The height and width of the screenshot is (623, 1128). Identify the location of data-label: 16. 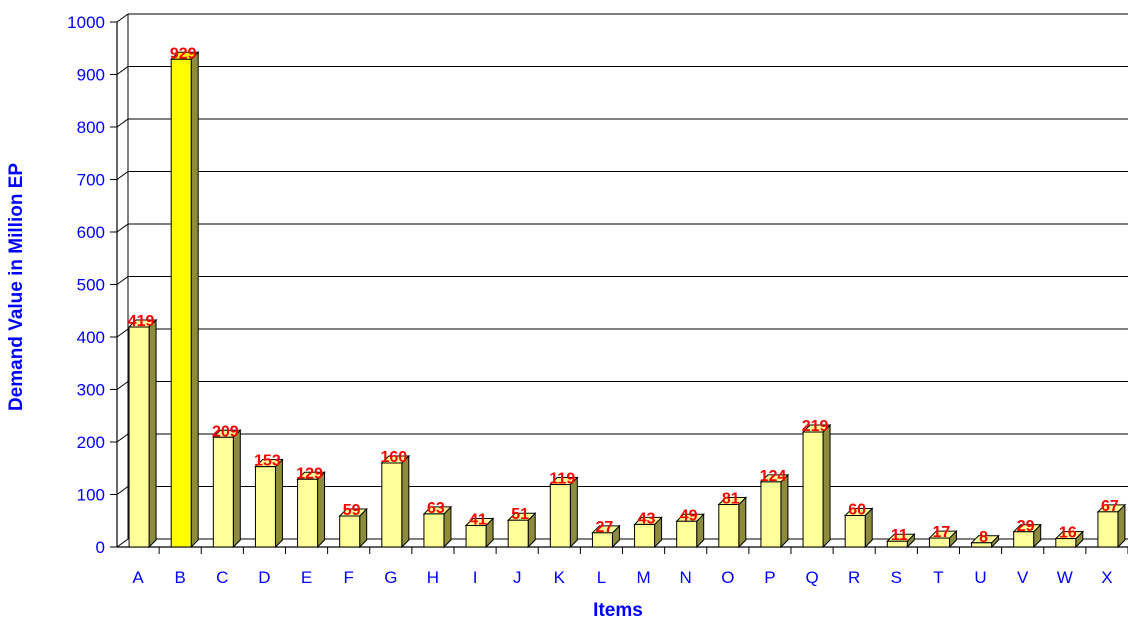
(1068, 533).